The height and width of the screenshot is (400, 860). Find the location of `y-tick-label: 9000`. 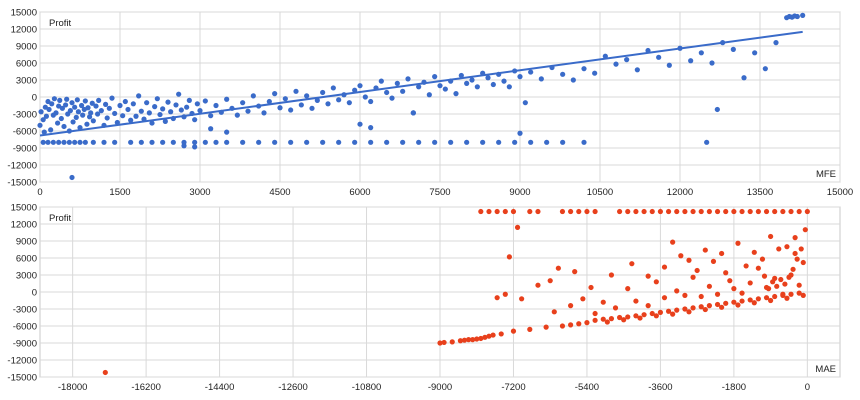

y-tick-label: 9000 is located at coordinates (26, 47).